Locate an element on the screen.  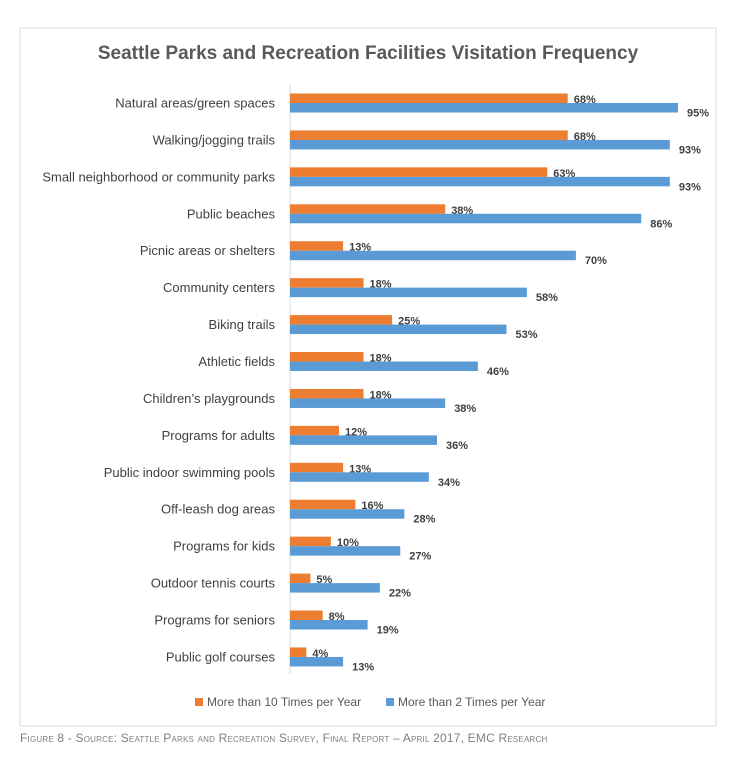
data-label: 58% is located at coordinates (547, 298).